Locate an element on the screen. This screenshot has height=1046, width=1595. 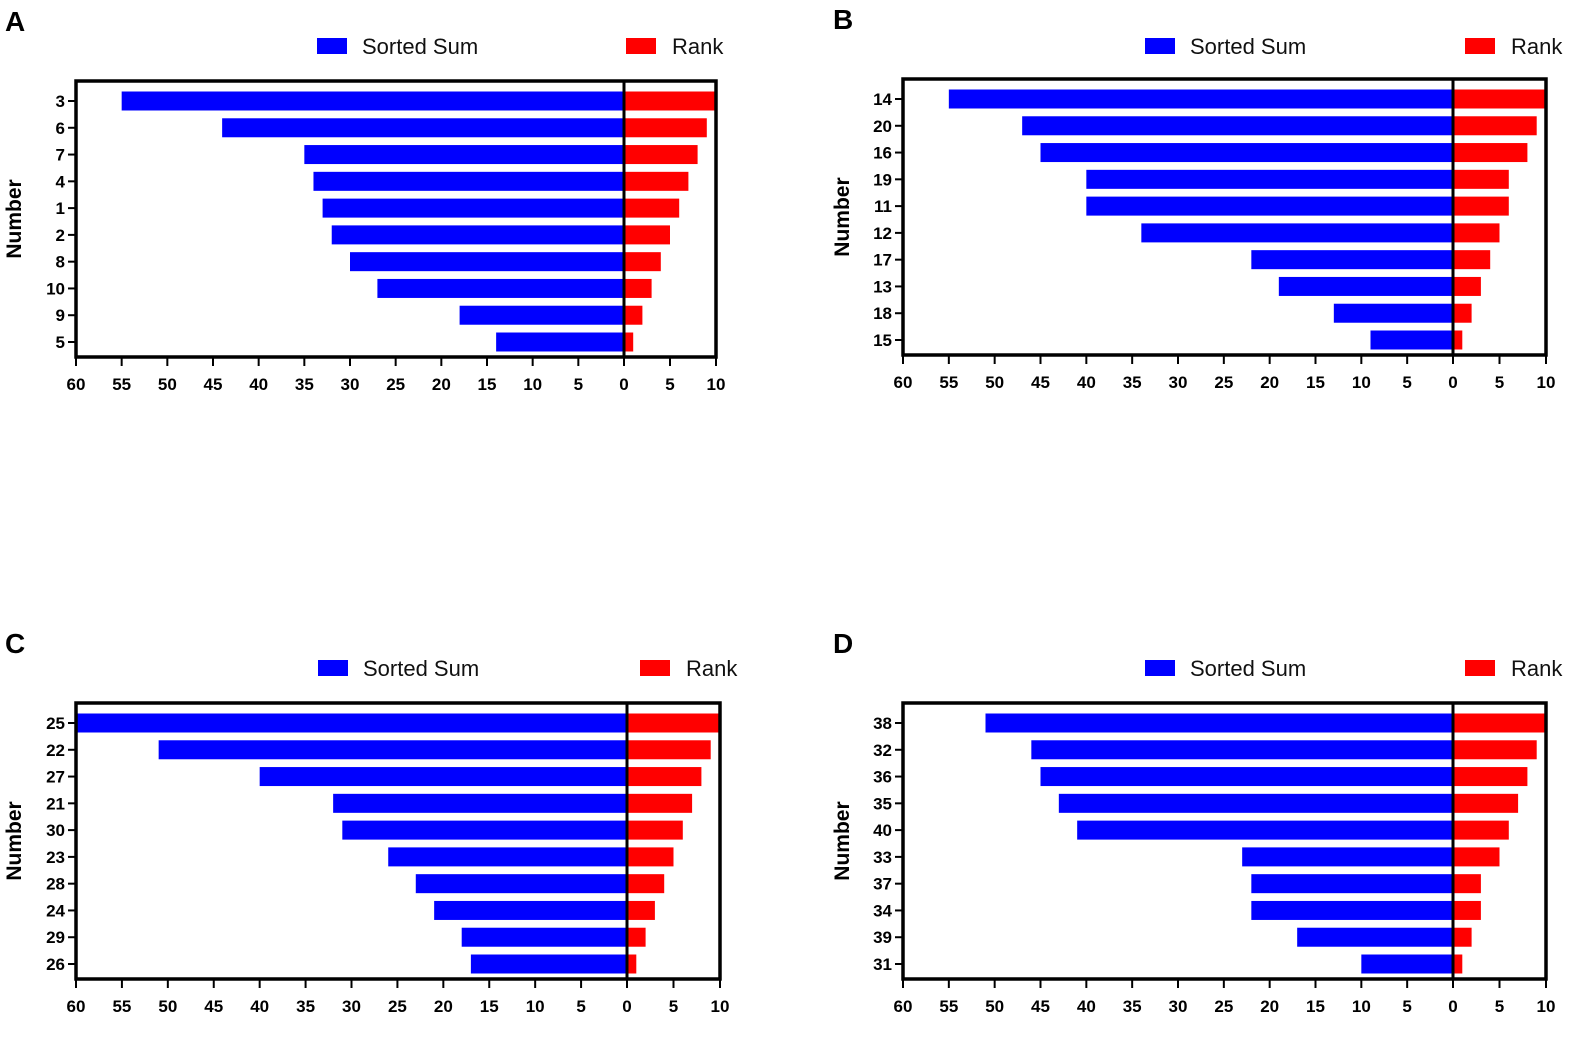
y-tick-label: 22 is located at coordinates (55, 750).